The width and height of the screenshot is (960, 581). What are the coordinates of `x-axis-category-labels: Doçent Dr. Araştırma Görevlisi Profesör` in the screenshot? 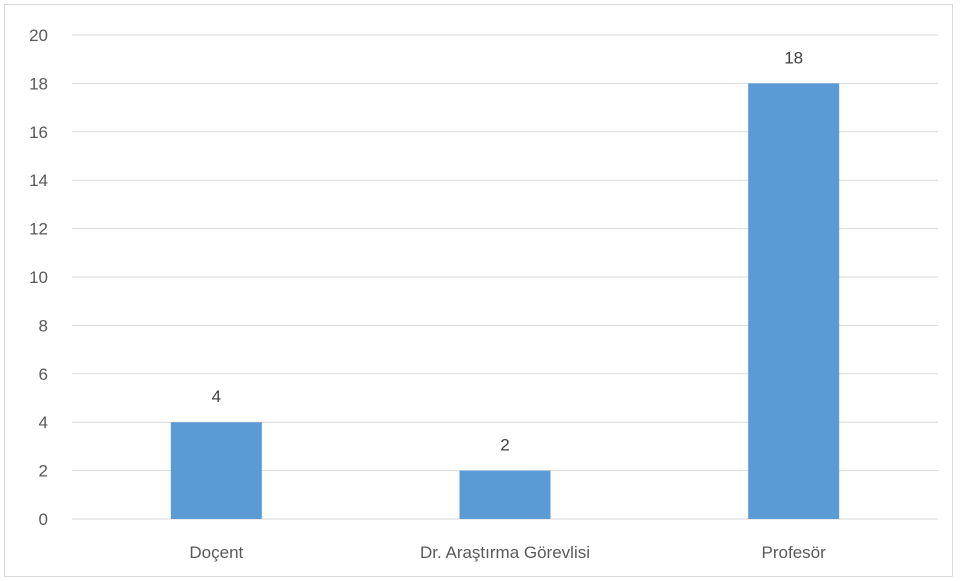 It's located at (507, 552).